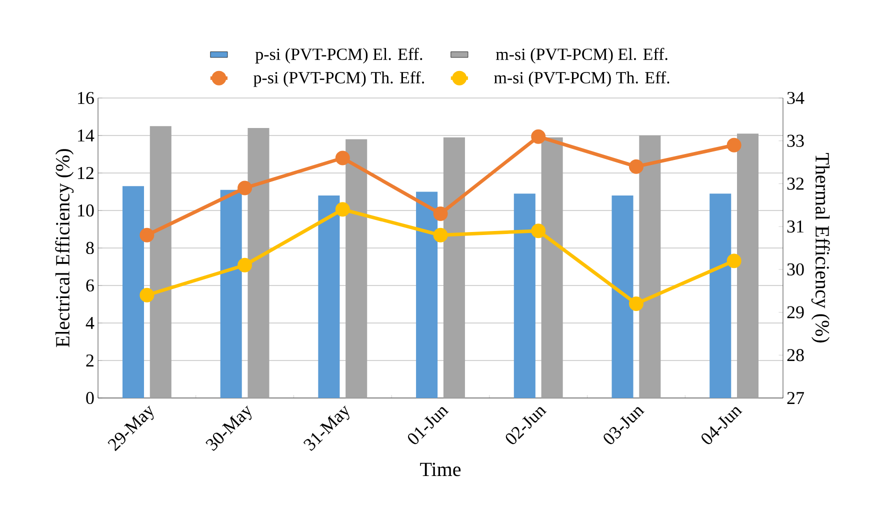 The height and width of the screenshot is (526, 878). Describe the element at coordinates (820, 247) in the screenshot. I see `y2-axis-title: Thermal Efficiency (%)` at that location.